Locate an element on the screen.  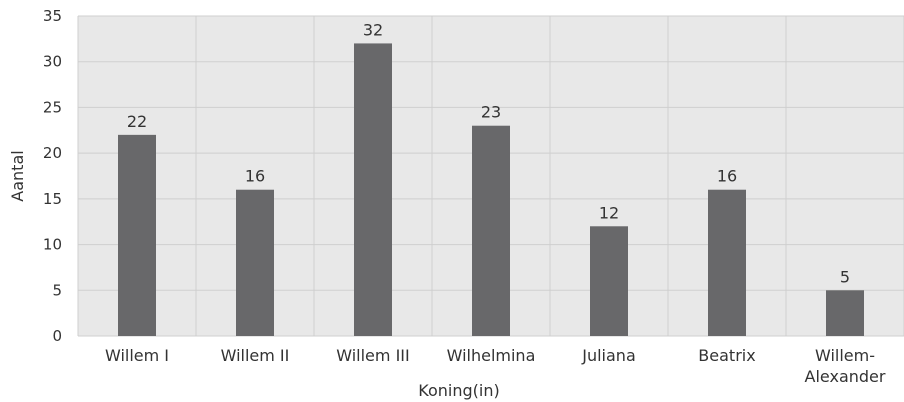
x-tick-label: Willem- is located at coordinates (845, 355).